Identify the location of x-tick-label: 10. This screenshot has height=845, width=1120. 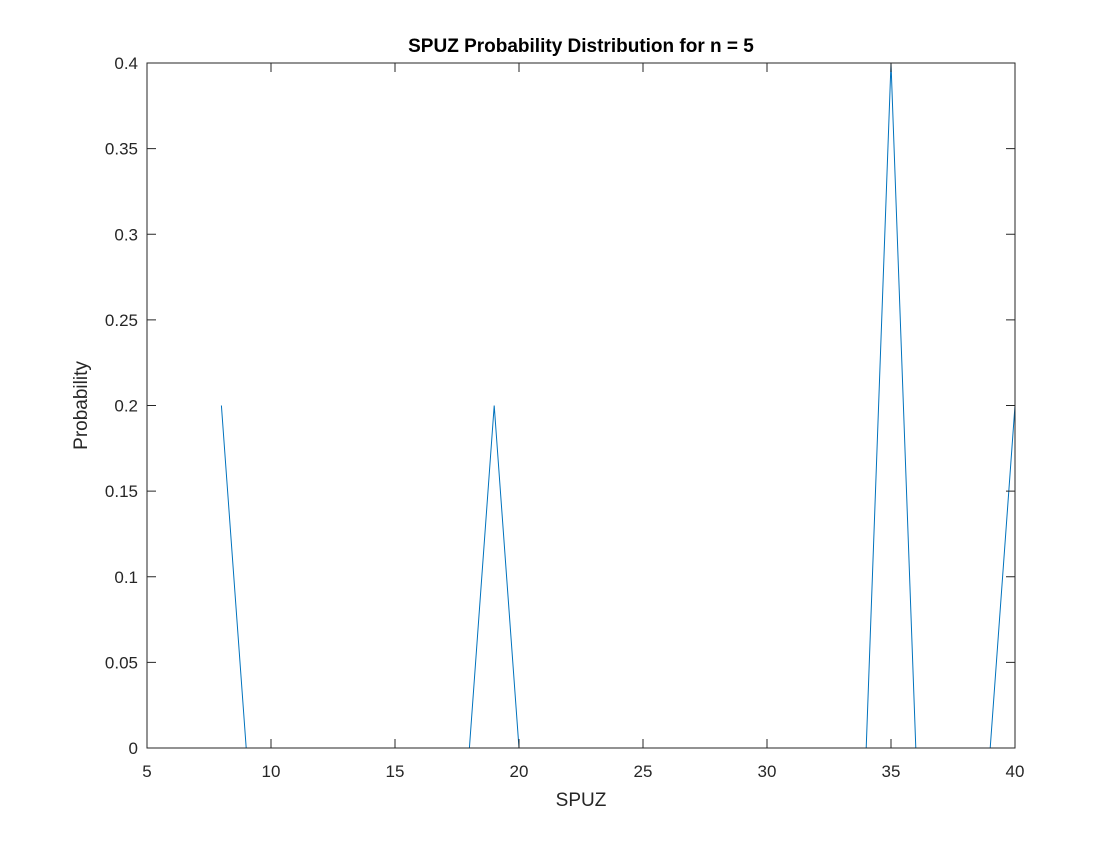
(271, 771).